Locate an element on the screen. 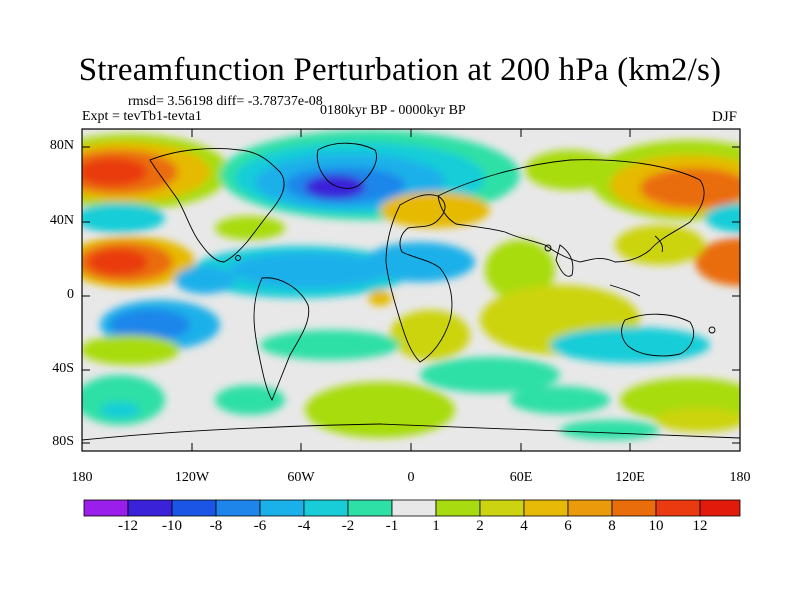 Image resolution: width=800 pixels, height=600 pixels. colorbar-label: 2 is located at coordinates (480, 526).